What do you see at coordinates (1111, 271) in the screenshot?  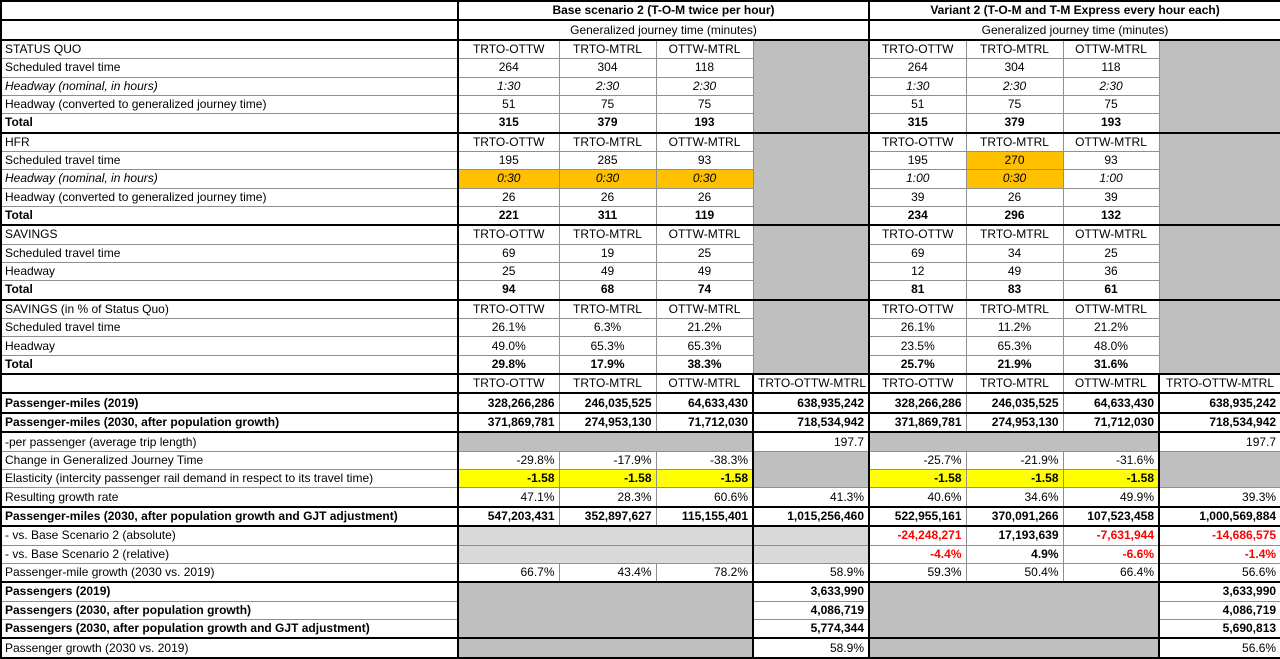 I see `value-cell: 36` at bounding box center [1111, 271].